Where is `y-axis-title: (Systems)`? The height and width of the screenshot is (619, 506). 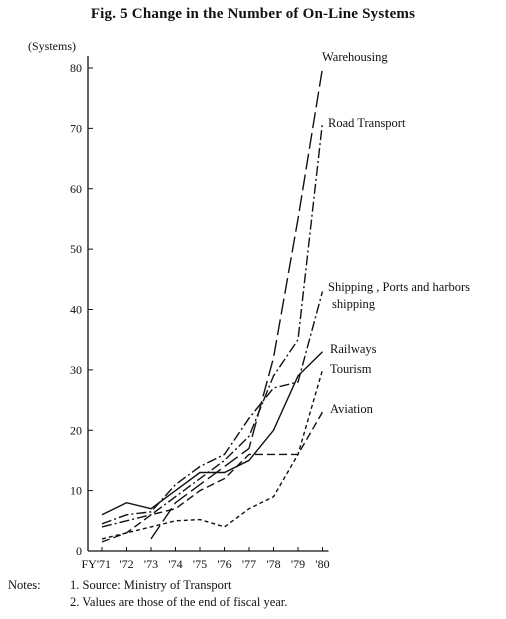 y-axis-title: (Systems) is located at coordinates (52, 46).